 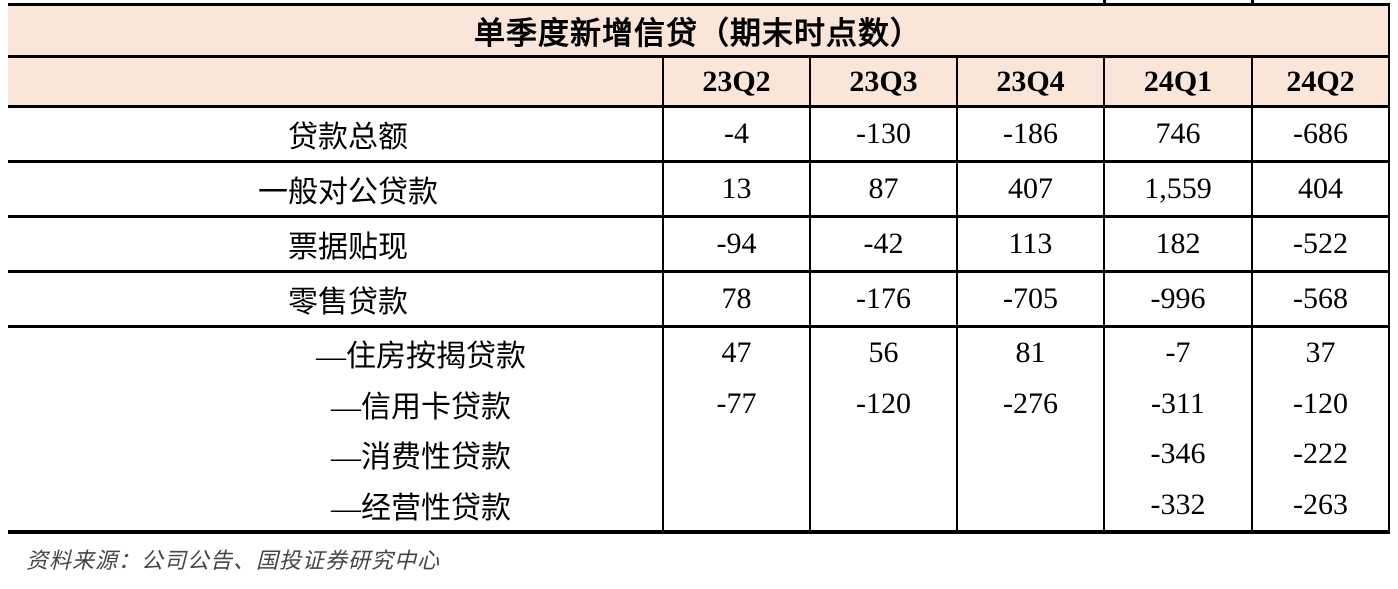 What do you see at coordinates (735, 135) in the screenshot?
I see `table-cell: -4` at bounding box center [735, 135].